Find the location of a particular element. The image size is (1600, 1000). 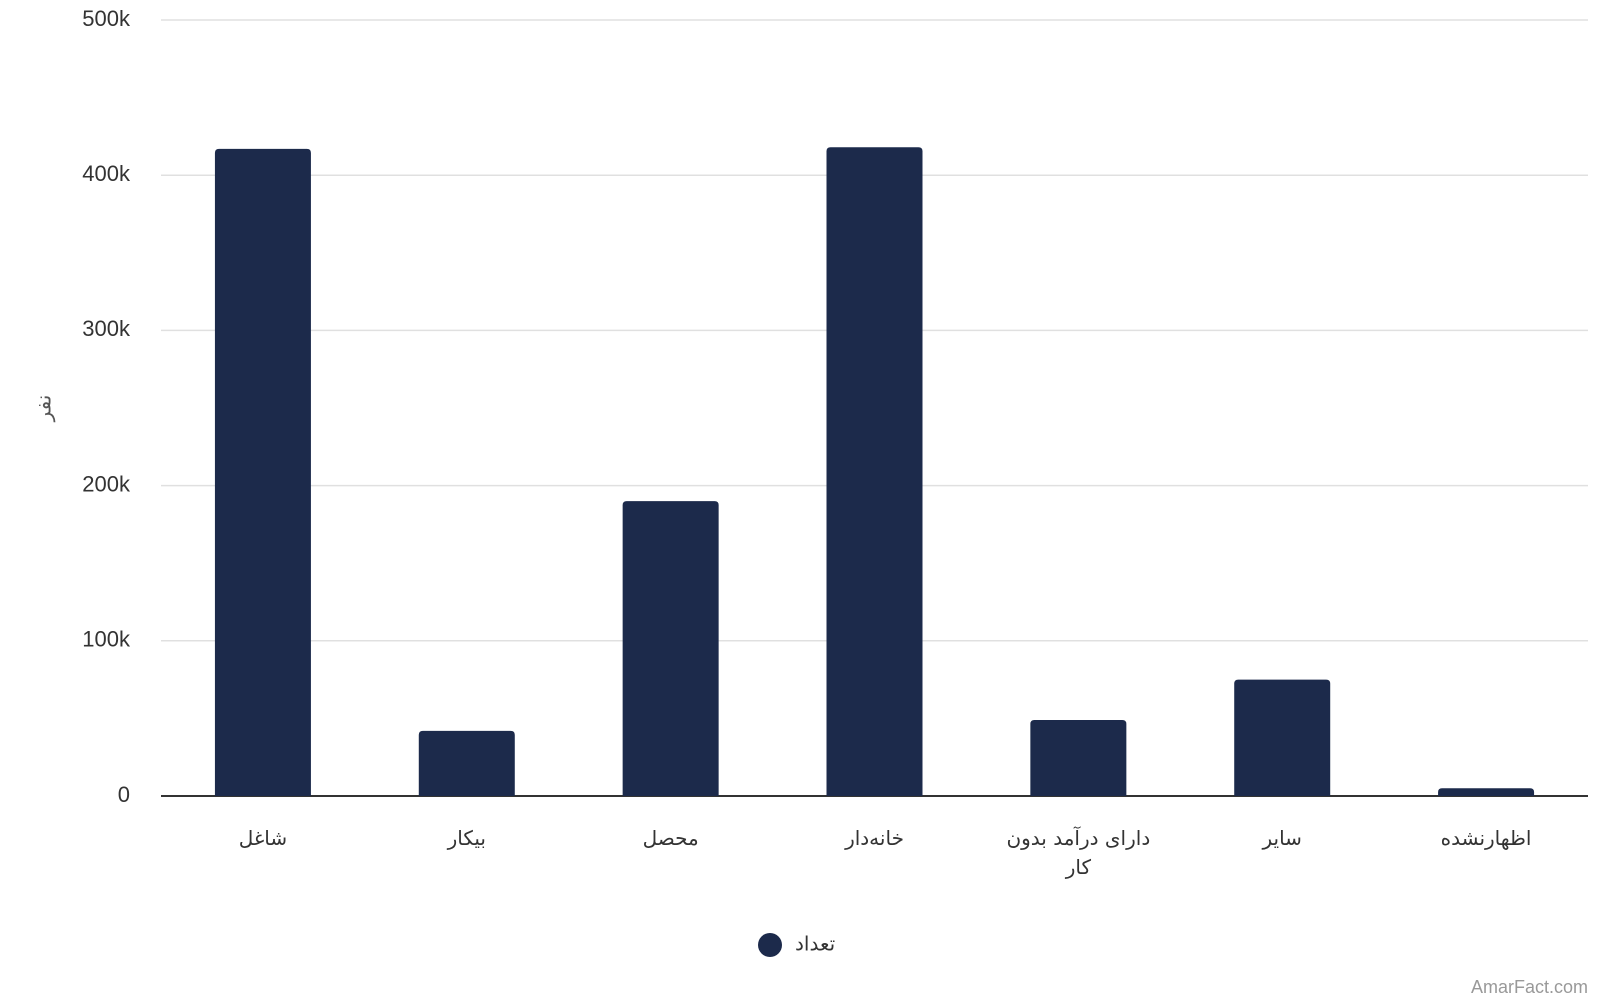

y-axis-label: نفر is located at coordinates (44, 409).